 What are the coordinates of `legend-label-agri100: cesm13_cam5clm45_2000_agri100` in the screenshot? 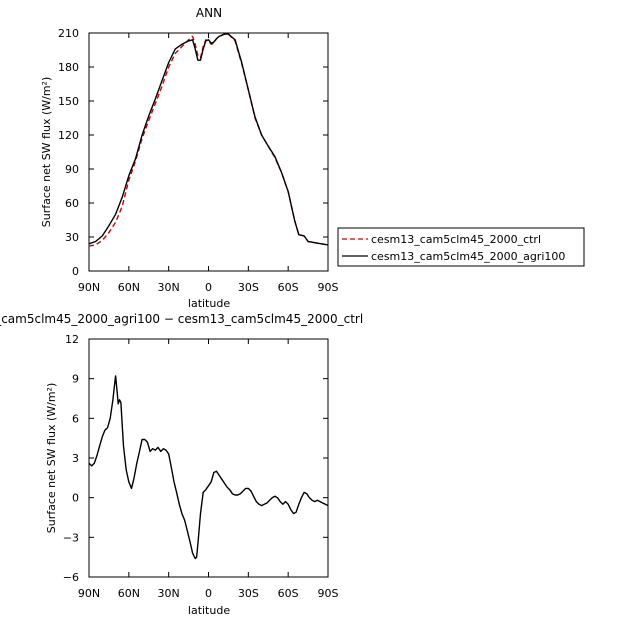 It's located at (468, 256).